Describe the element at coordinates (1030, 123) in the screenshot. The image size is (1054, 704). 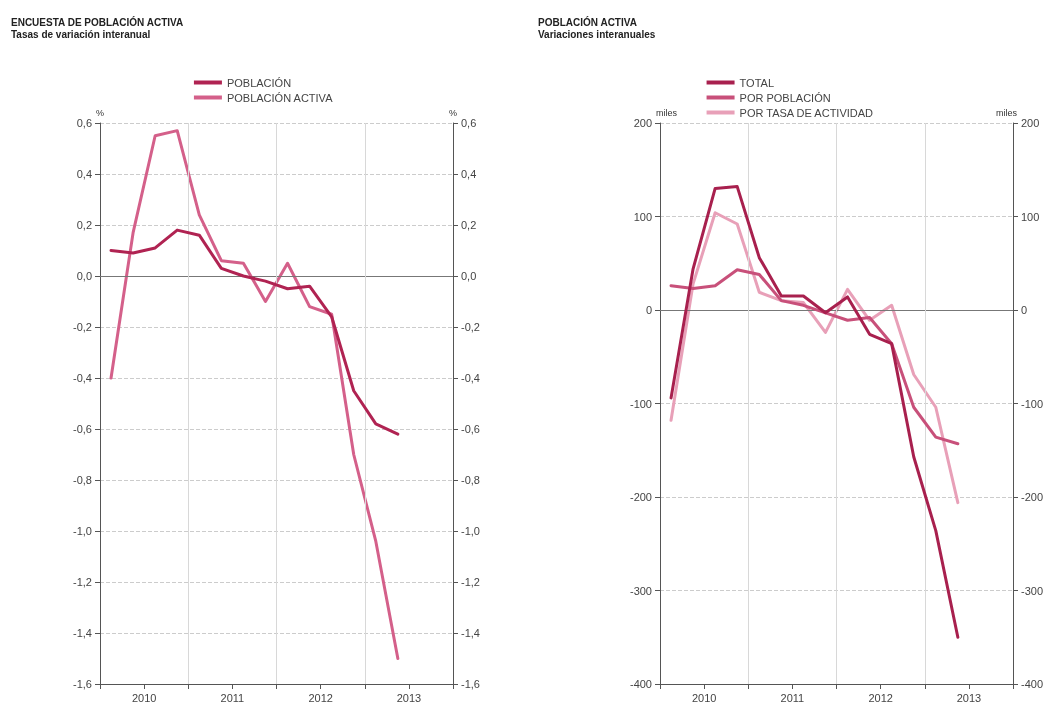
I see `y2-tick-label: 200` at that location.